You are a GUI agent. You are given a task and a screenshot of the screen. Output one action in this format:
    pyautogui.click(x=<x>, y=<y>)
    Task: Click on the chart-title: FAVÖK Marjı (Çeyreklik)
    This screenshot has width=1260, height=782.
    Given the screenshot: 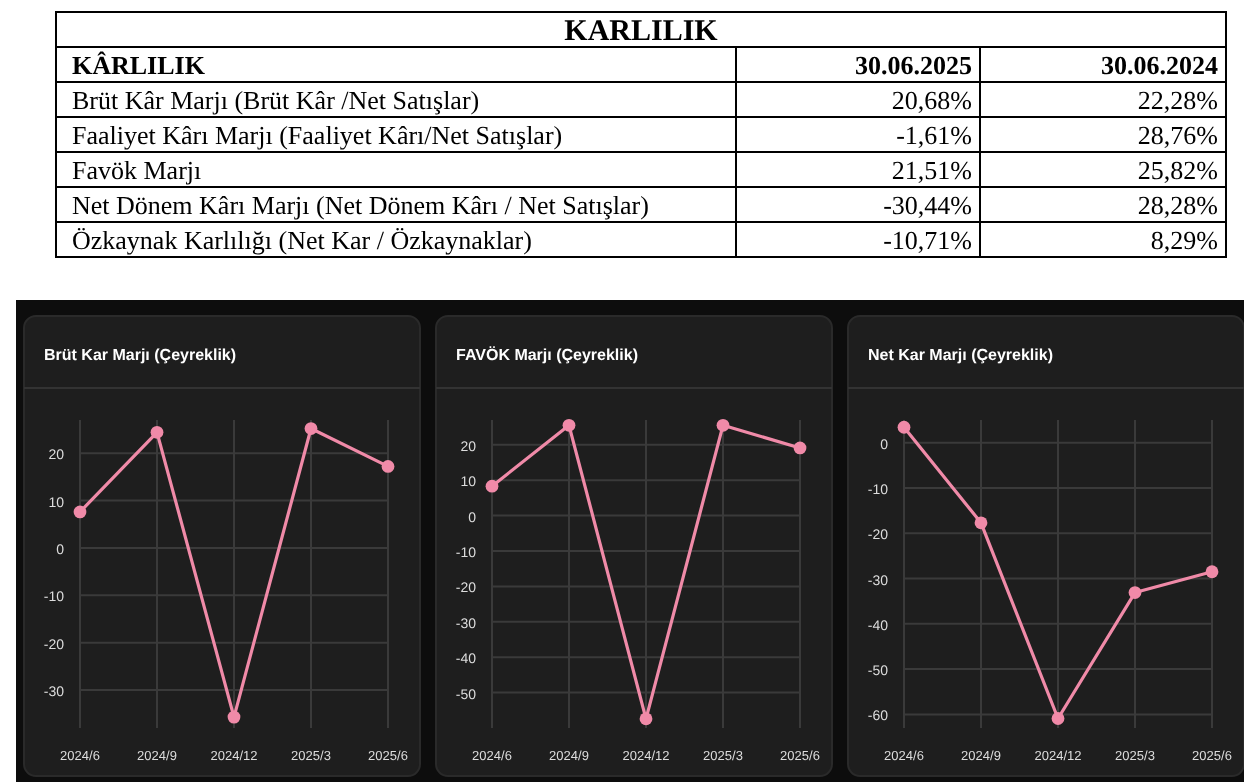 What is the action you would take?
    pyautogui.click(x=547, y=355)
    